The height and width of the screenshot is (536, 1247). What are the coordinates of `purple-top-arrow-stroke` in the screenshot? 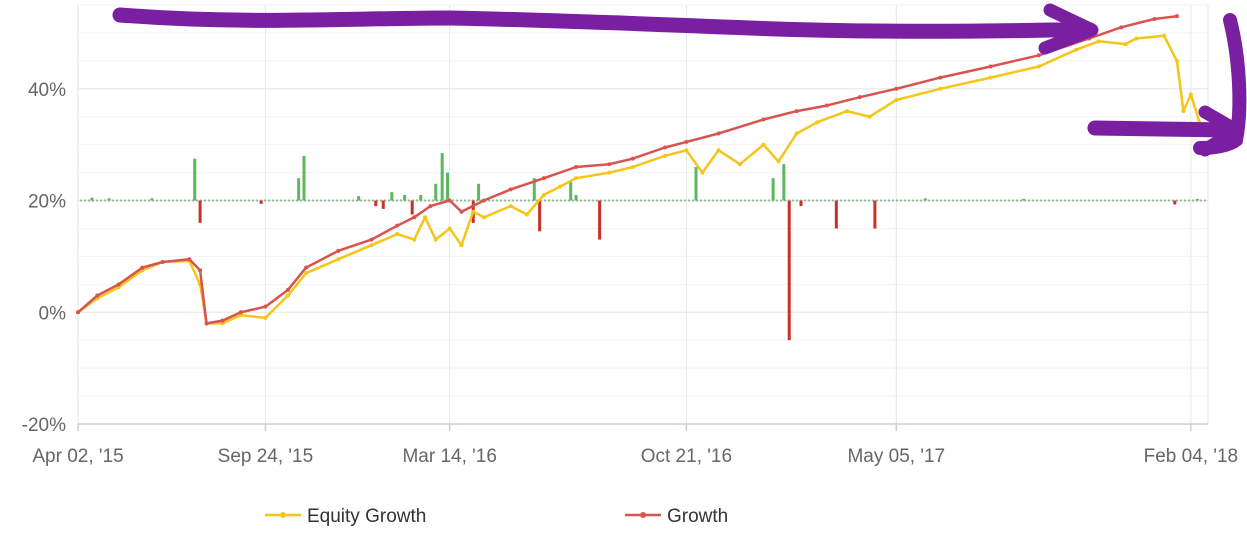 It's located at (605, 23).